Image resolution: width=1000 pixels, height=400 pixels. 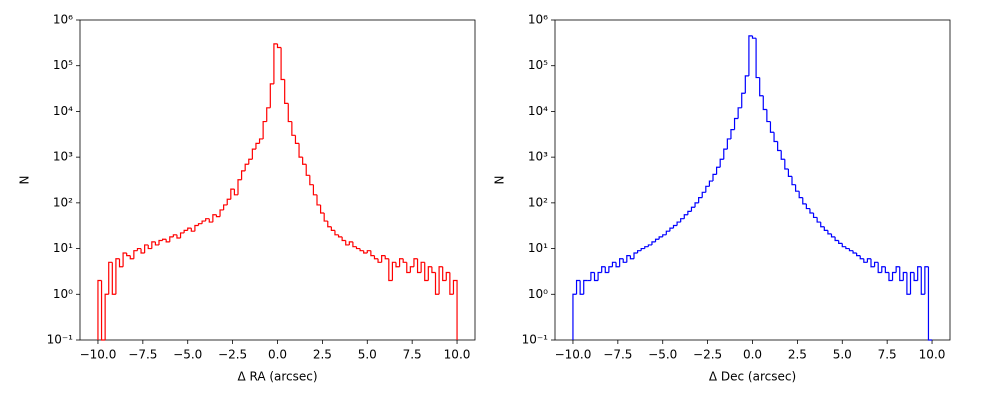 I want to click on y-tick-label: 10⁵, so click(x=538, y=65).